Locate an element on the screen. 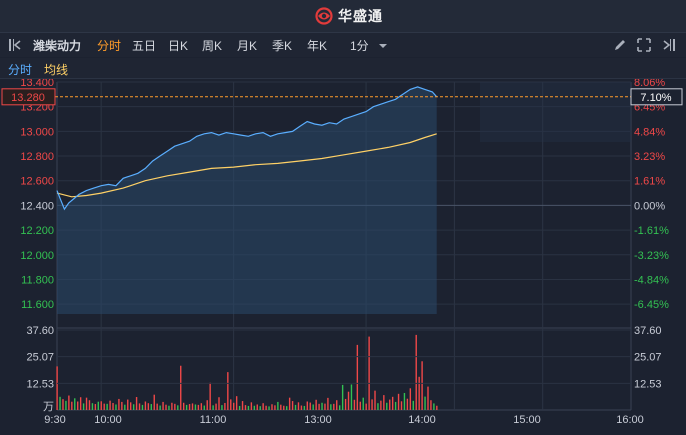 This screenshot has height=435, width=686. volume-tick-label: 12.53 is located at coordinates (40, 384).